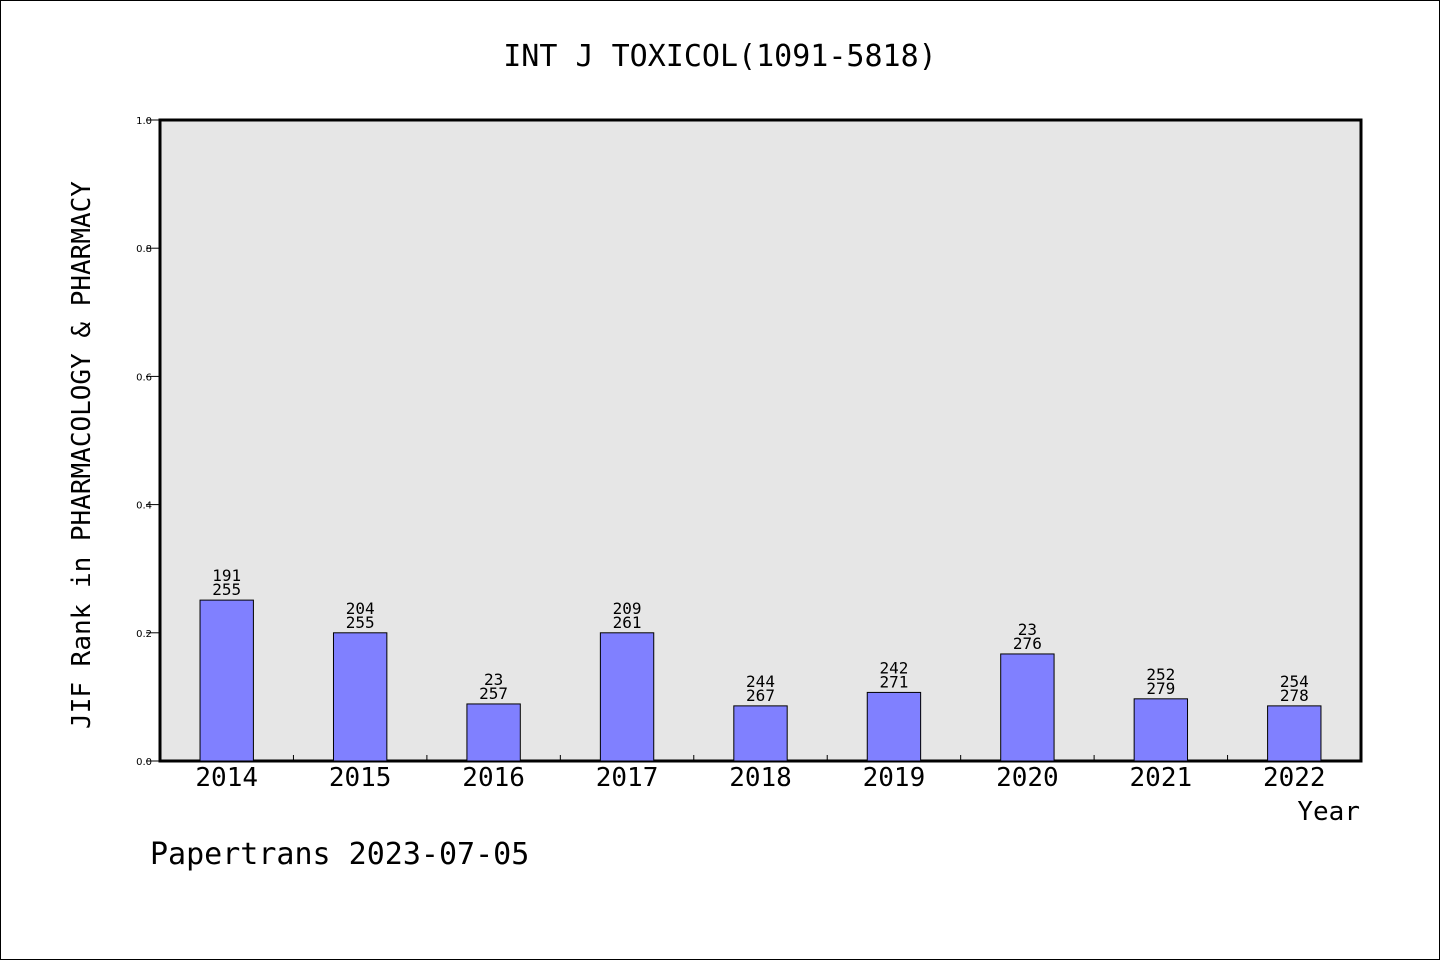 This screenshot has height=960, width=1440. I want to click on y-tick-label: 0.2, so click(144, 634).